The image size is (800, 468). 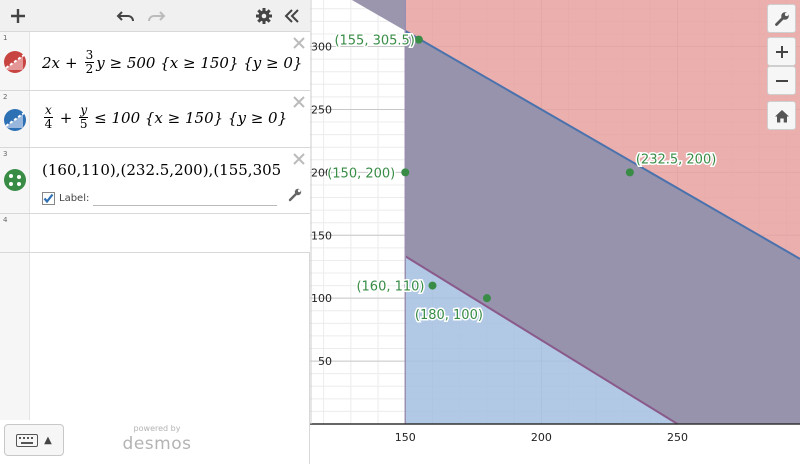 I want to click on fraction-y-5: y 5, so click(x=84, y=117).